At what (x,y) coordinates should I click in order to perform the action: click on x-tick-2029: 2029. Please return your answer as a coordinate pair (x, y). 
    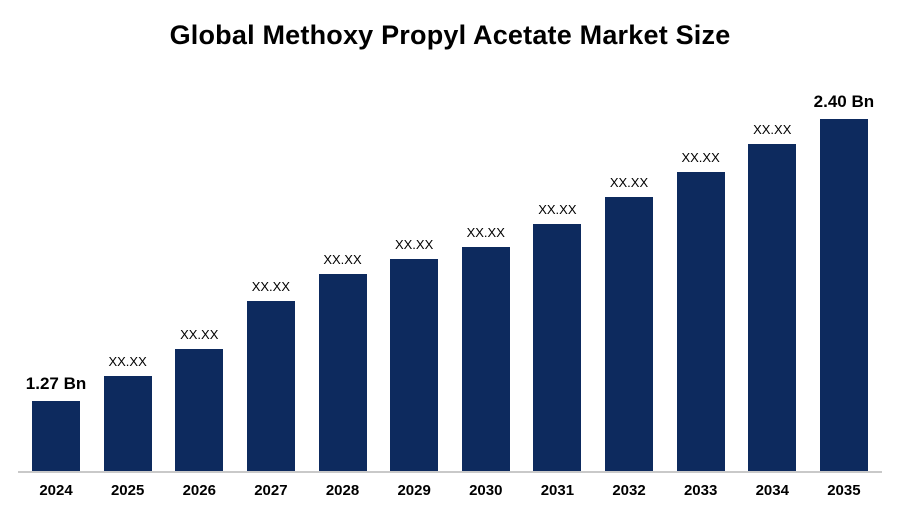
    Looking at the image, I should click on (414, 490).